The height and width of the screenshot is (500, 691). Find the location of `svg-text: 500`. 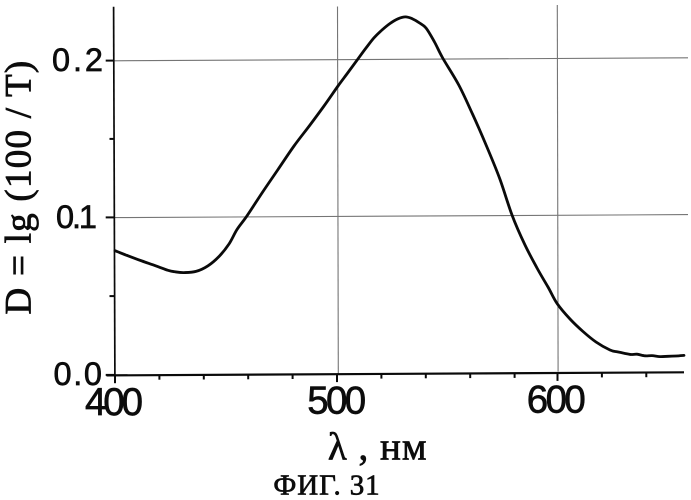

svg-text: 500 is located at coordinates (336, 400).